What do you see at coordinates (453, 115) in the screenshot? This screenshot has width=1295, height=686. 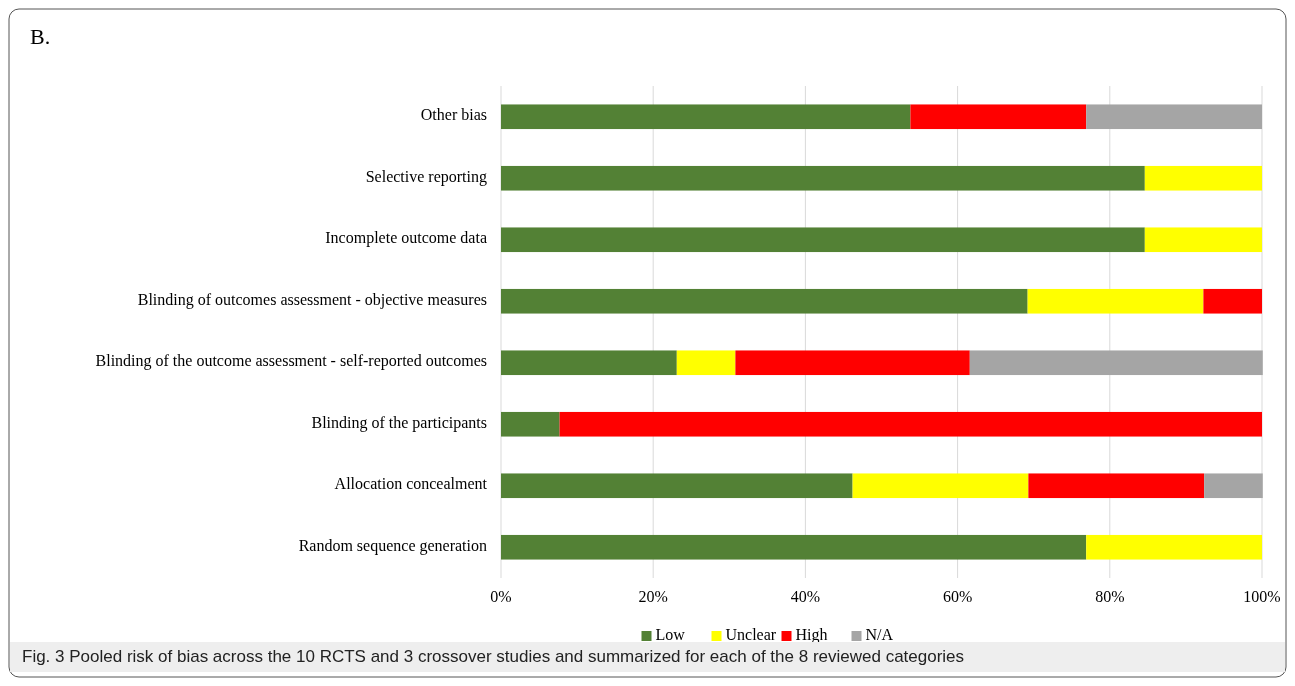 I see `y-tick-label: Other bias` at bounding box center [453, 115].